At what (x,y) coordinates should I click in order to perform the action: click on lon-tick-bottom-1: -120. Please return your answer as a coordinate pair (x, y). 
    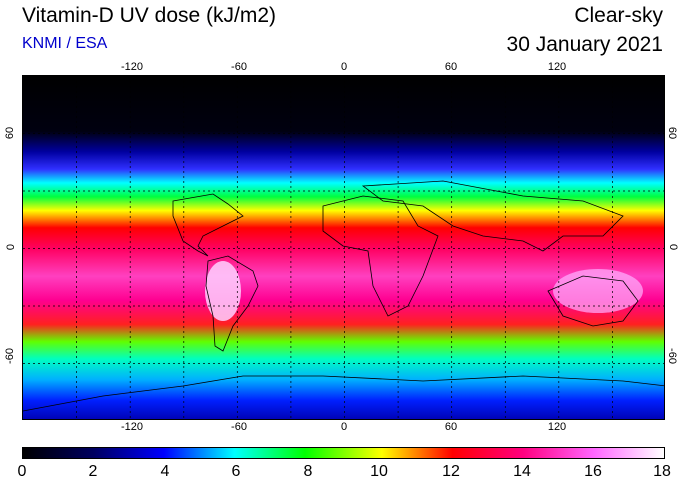
    Looking at the image, I should click on (132, 427).